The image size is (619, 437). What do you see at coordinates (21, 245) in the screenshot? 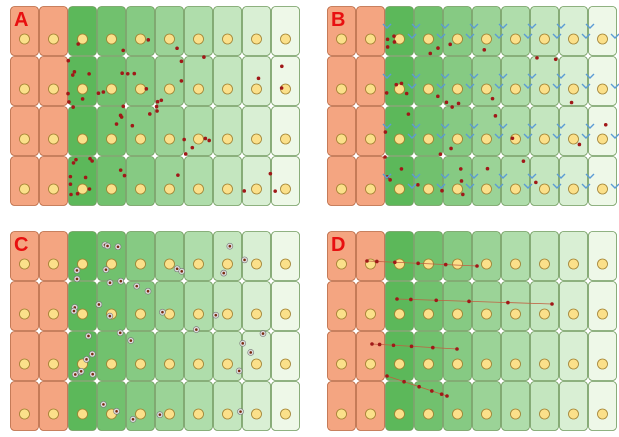
I see `panel-label: C` at bounding box center [21, 245].